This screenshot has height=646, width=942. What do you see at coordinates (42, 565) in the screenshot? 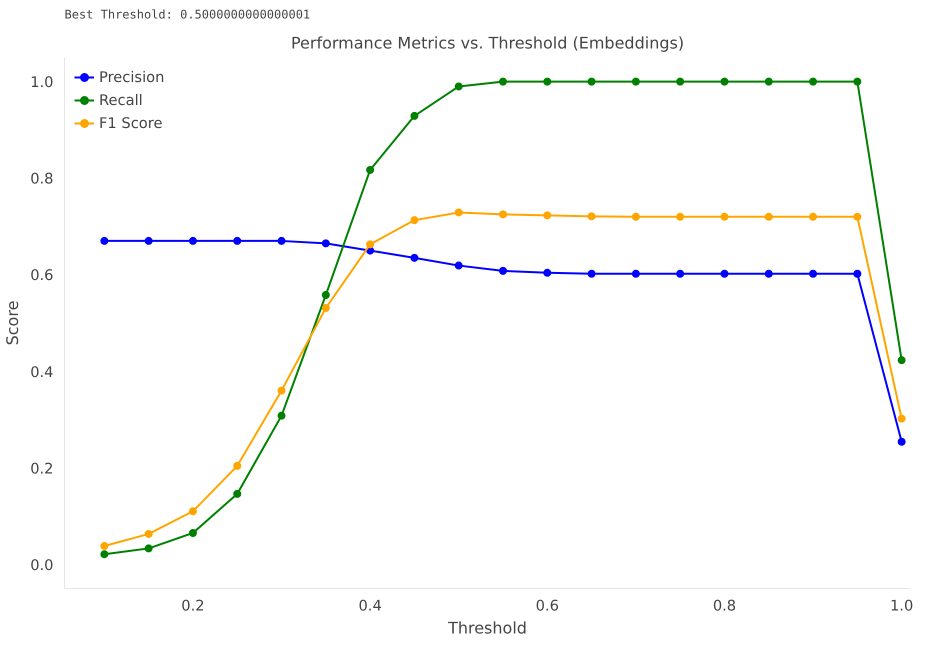
I see `y-tick-label: 0.0` at bounding box center [42, 565].